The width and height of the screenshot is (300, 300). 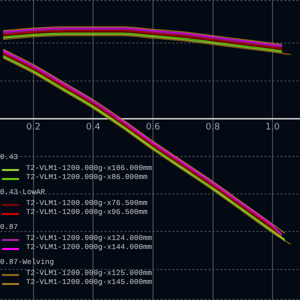 I want to click on x-tick-label: 0.2, so click(x=33, y=127).